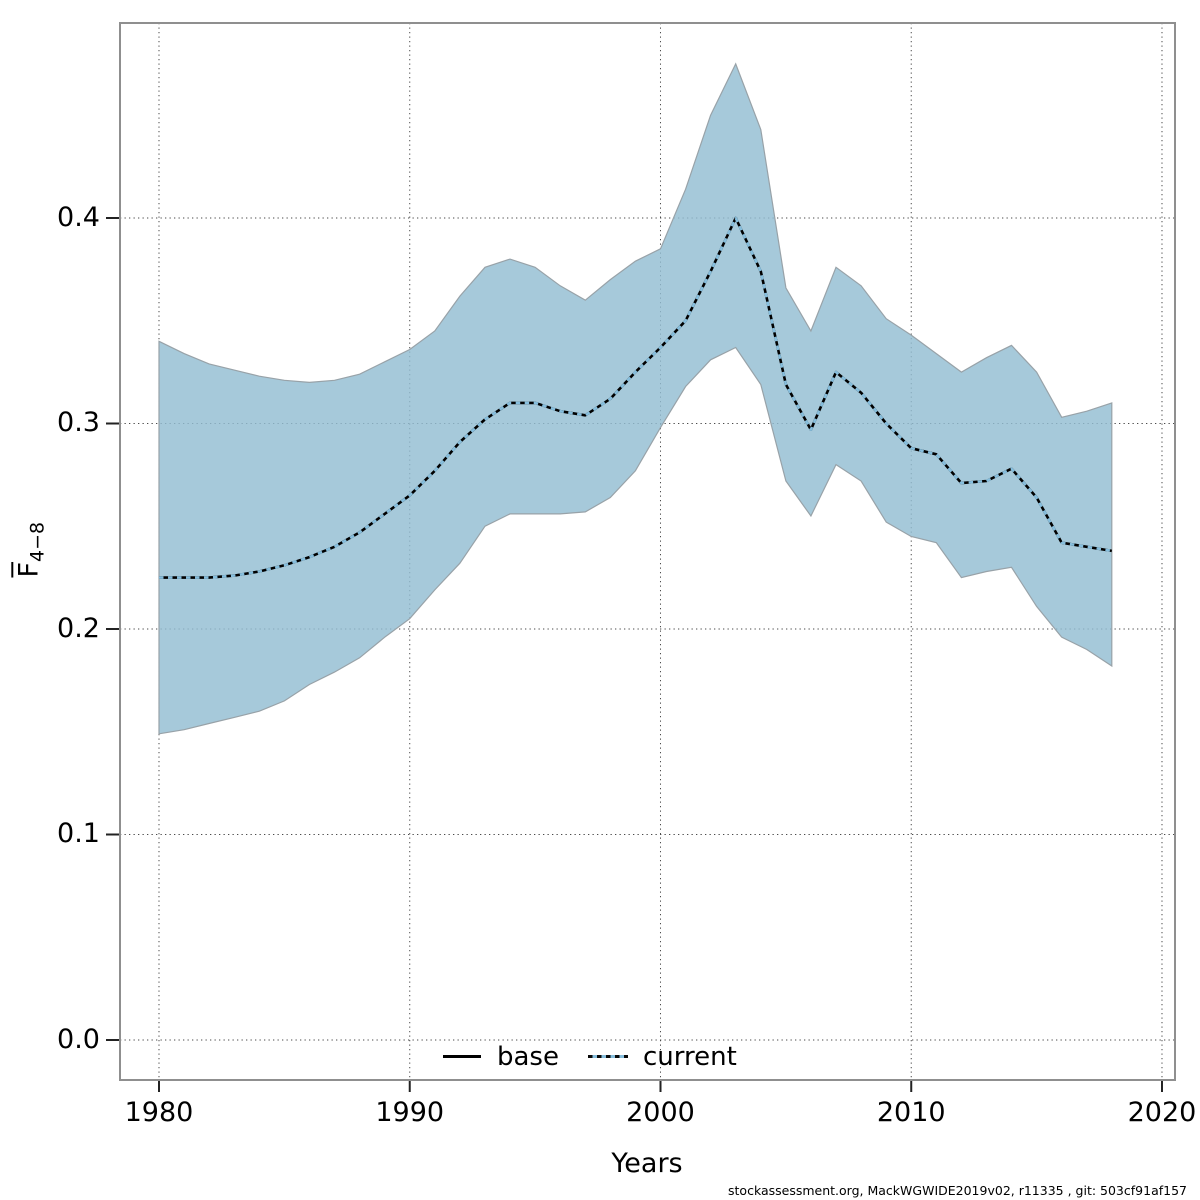 Image resolution: width=1200 pixels, height=1200 pixels. Describe the element at coordinates (608, 1056) in the screenshot. I see `legend-line-current-swatch` at that location.